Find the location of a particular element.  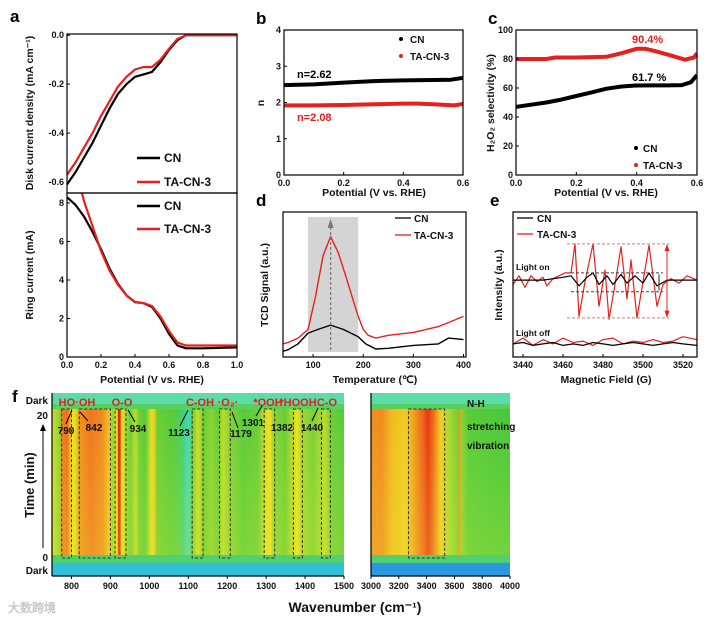

x-tick-label: 800 is located at coordinates (71, 586).